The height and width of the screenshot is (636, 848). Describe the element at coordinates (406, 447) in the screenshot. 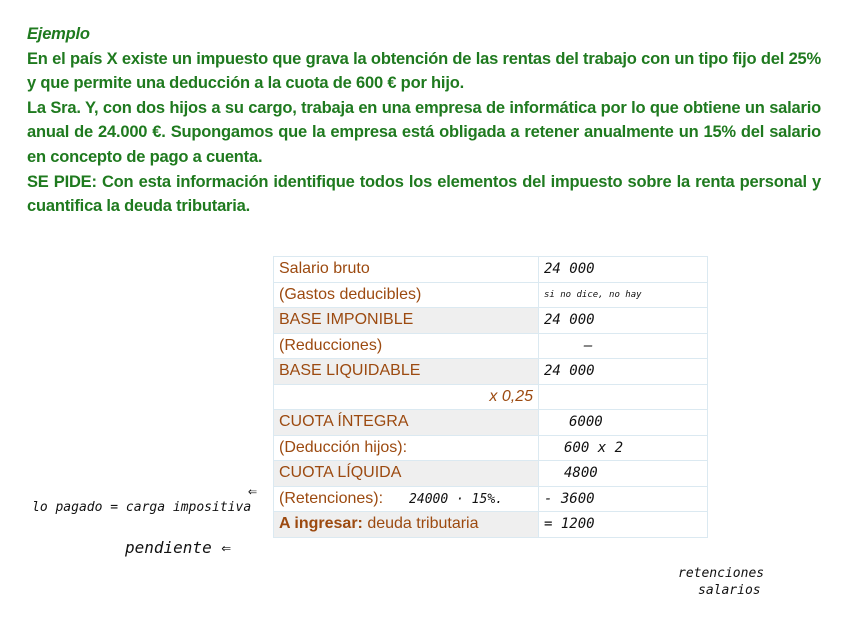

I see `row-label: (Deducción hijos):` at that location.